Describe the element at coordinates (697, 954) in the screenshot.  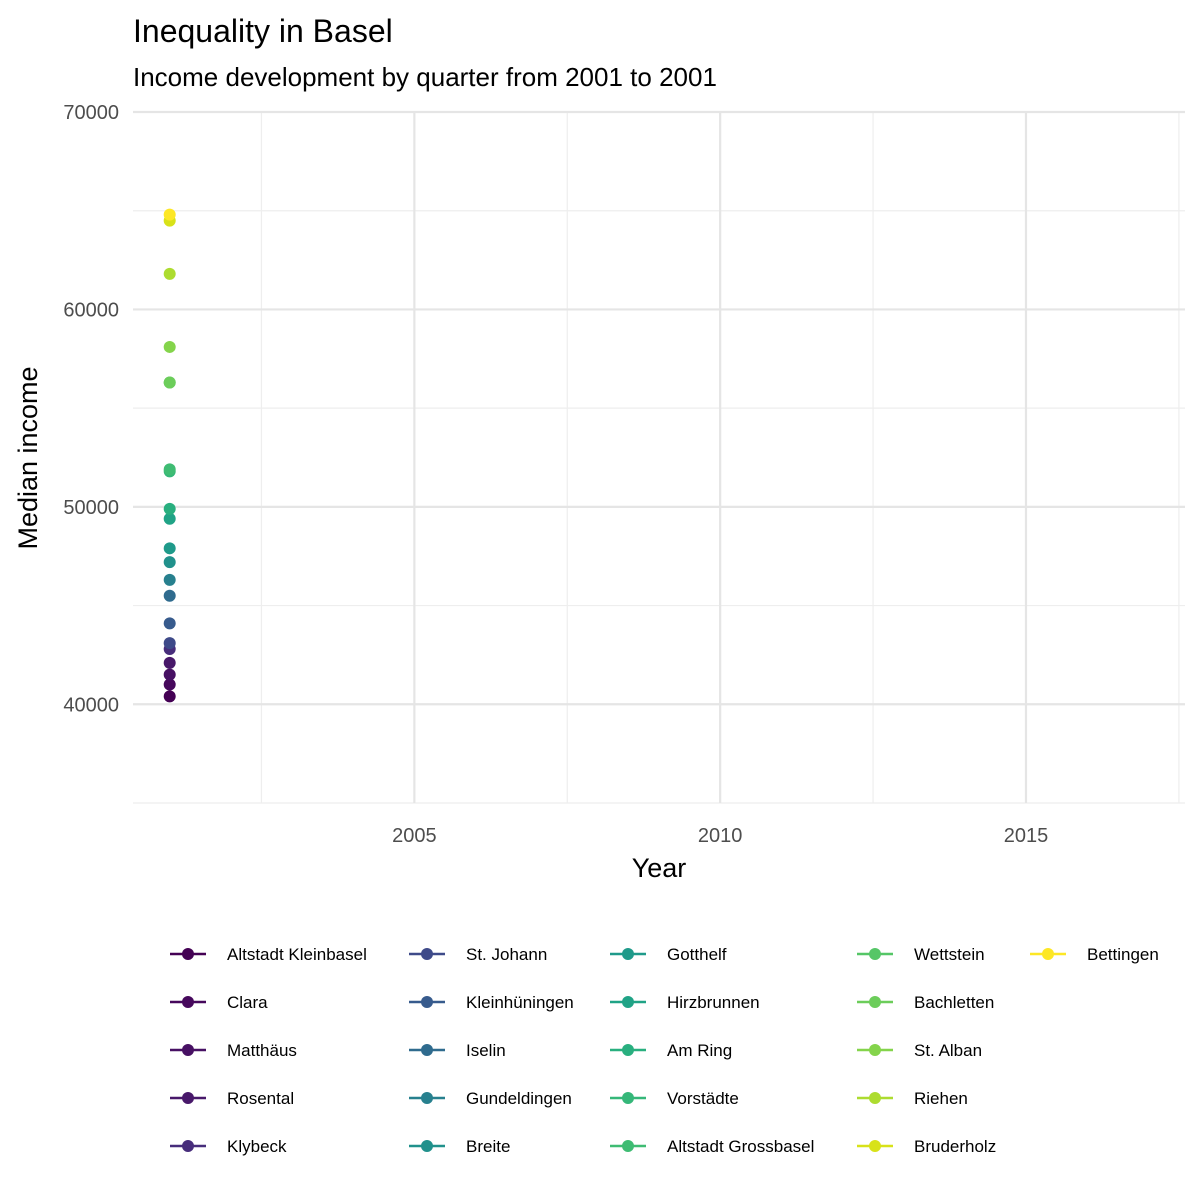
I see `legend-label: Gotthelf` at that location.